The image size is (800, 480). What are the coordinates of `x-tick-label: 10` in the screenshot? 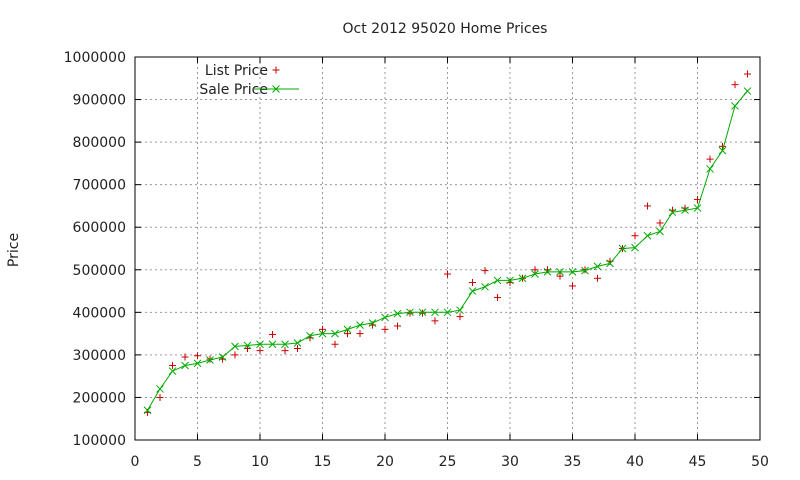 It's located at (260, 462).